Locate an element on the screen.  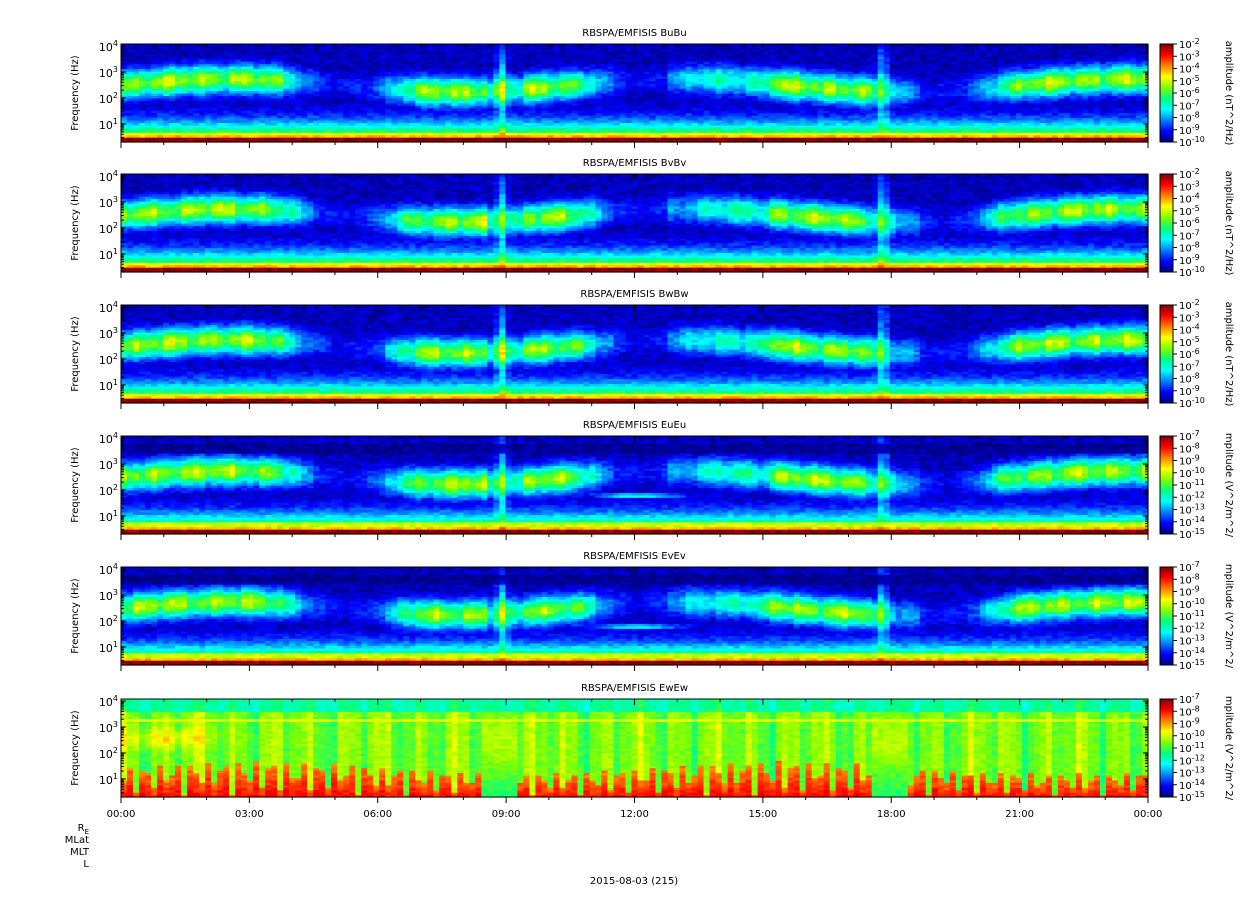
x-tick-label: 12:00 is located at coordinates (634, 814).